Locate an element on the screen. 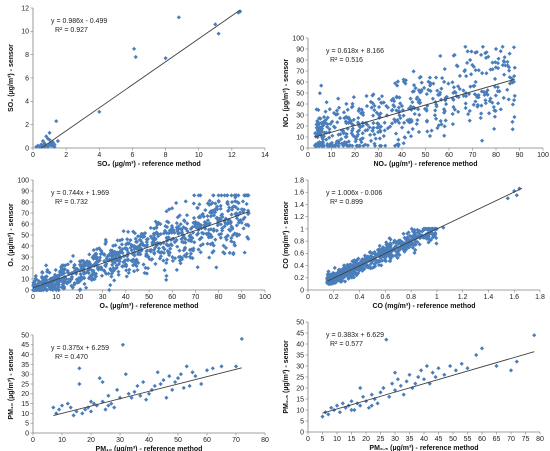 The height and width of the screenshot is (451, 550). x-tick-label: 8 is located at coordinates (166, 155).